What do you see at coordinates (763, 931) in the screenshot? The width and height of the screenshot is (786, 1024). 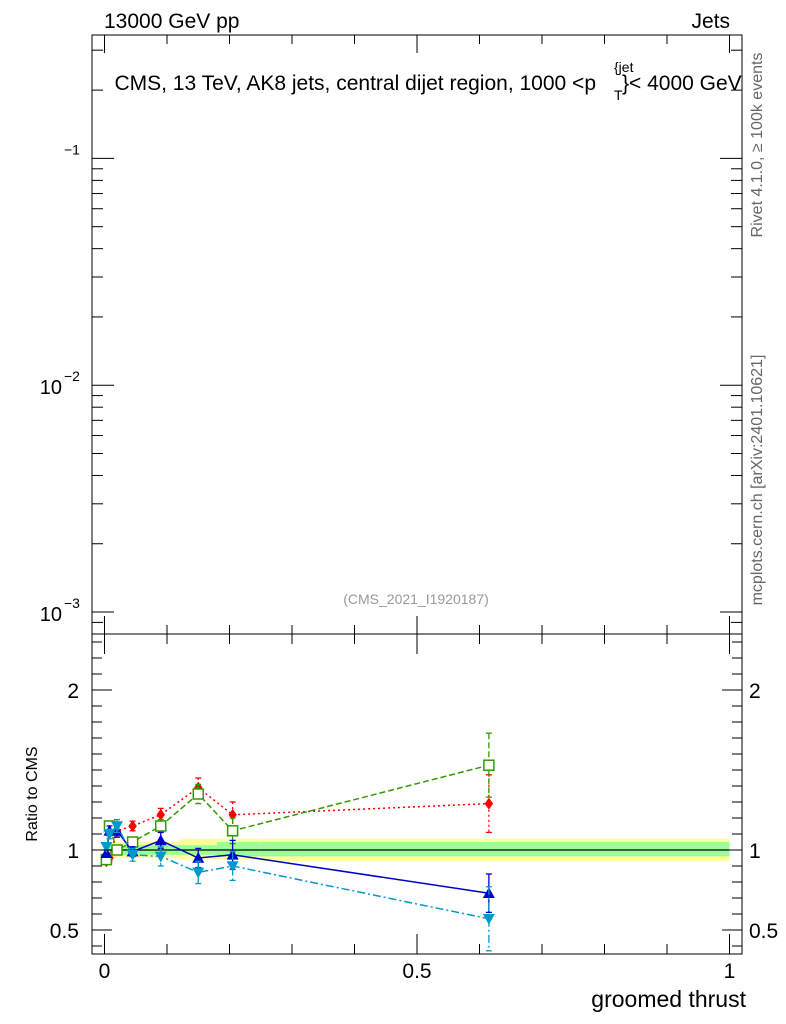 I see `ratio-y-tick-label-right: 0.5` at bounding box center [763, 931].